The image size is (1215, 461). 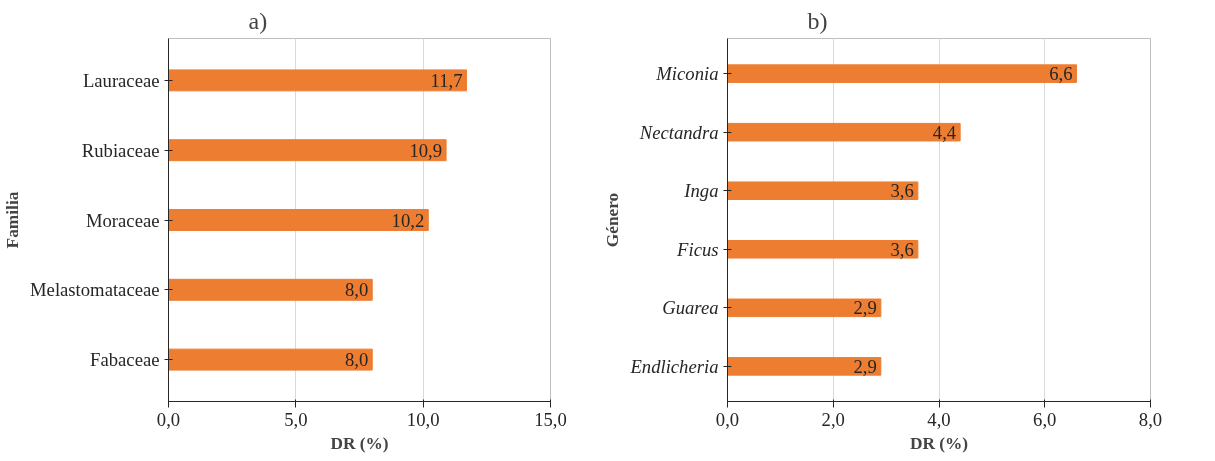 I want to click on x-tick-label: 10,0, so click(x=423, y=419).